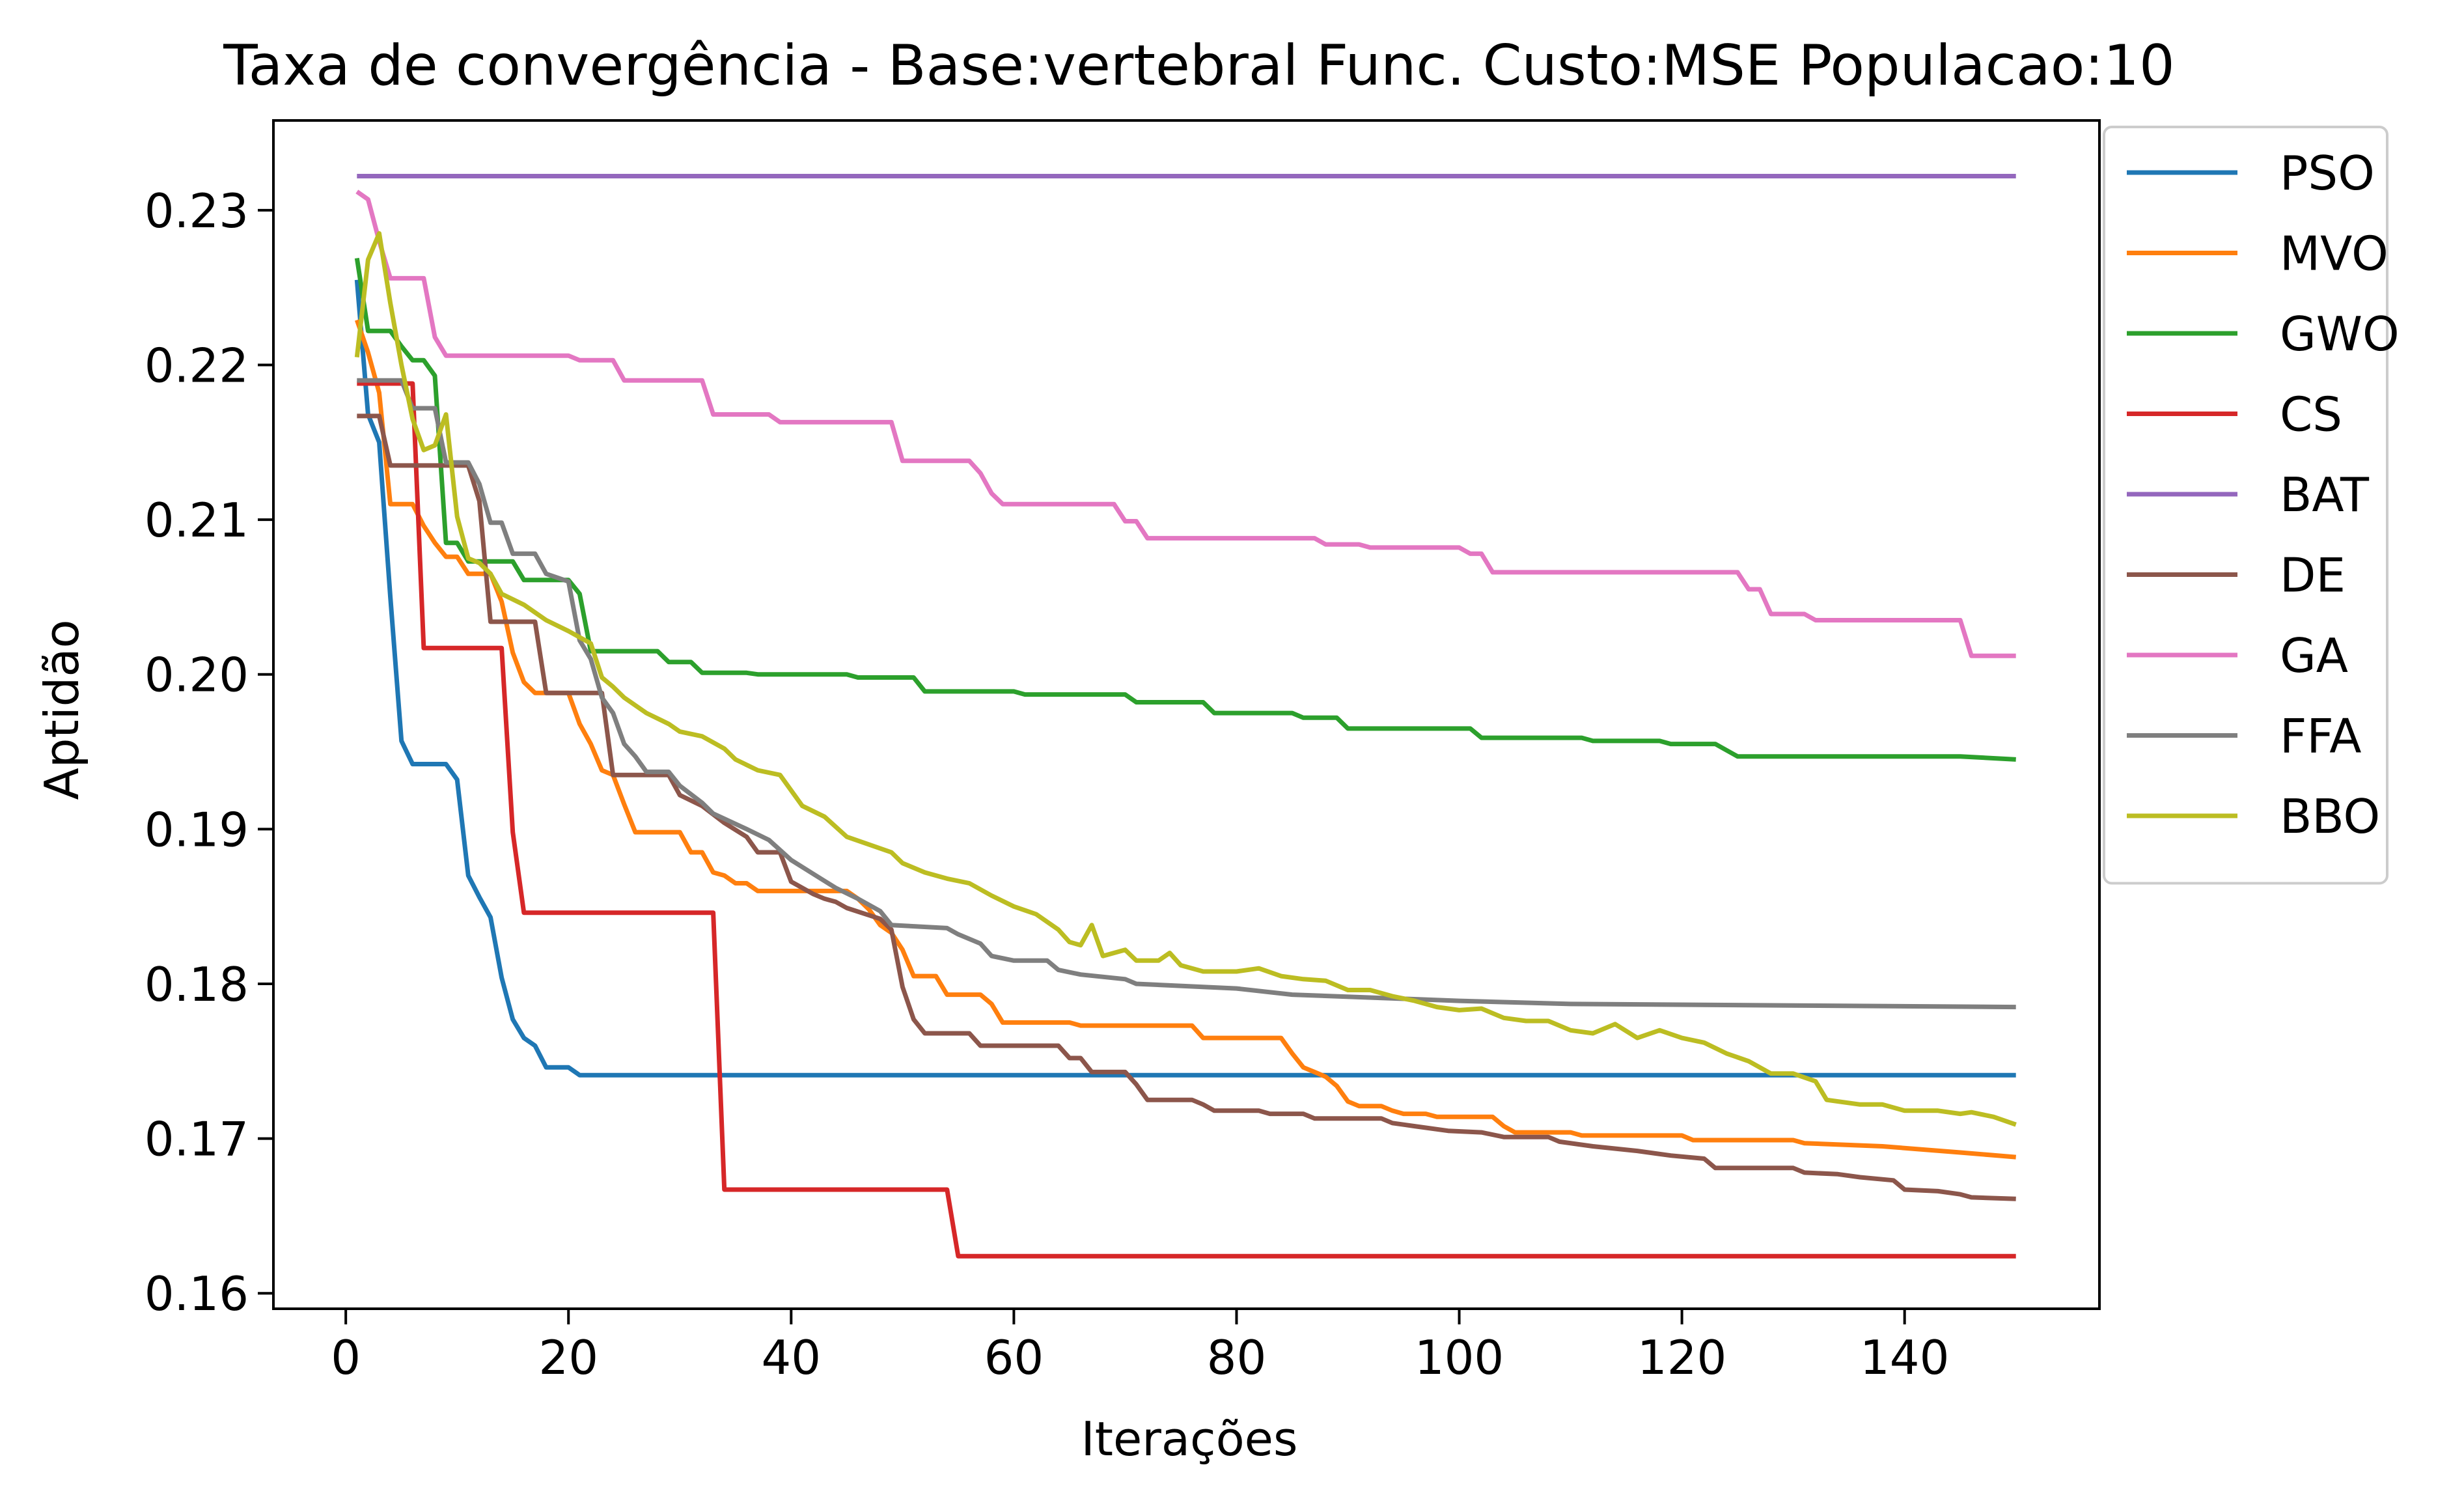 The width and height of the screenshot is (2464, 1508). Describe the element at coordinates (1014, 1357) in the screenshot. I see `x-tick-label: 60` at that location.